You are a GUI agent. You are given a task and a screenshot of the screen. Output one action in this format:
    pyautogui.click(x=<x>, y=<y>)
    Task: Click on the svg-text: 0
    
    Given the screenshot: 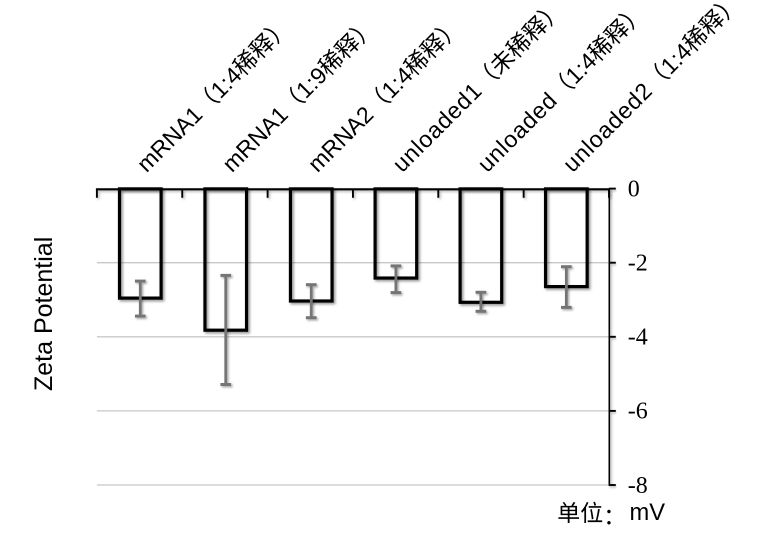 What is the action you would take?
    pyautogui.click(x=634, y=189)
    